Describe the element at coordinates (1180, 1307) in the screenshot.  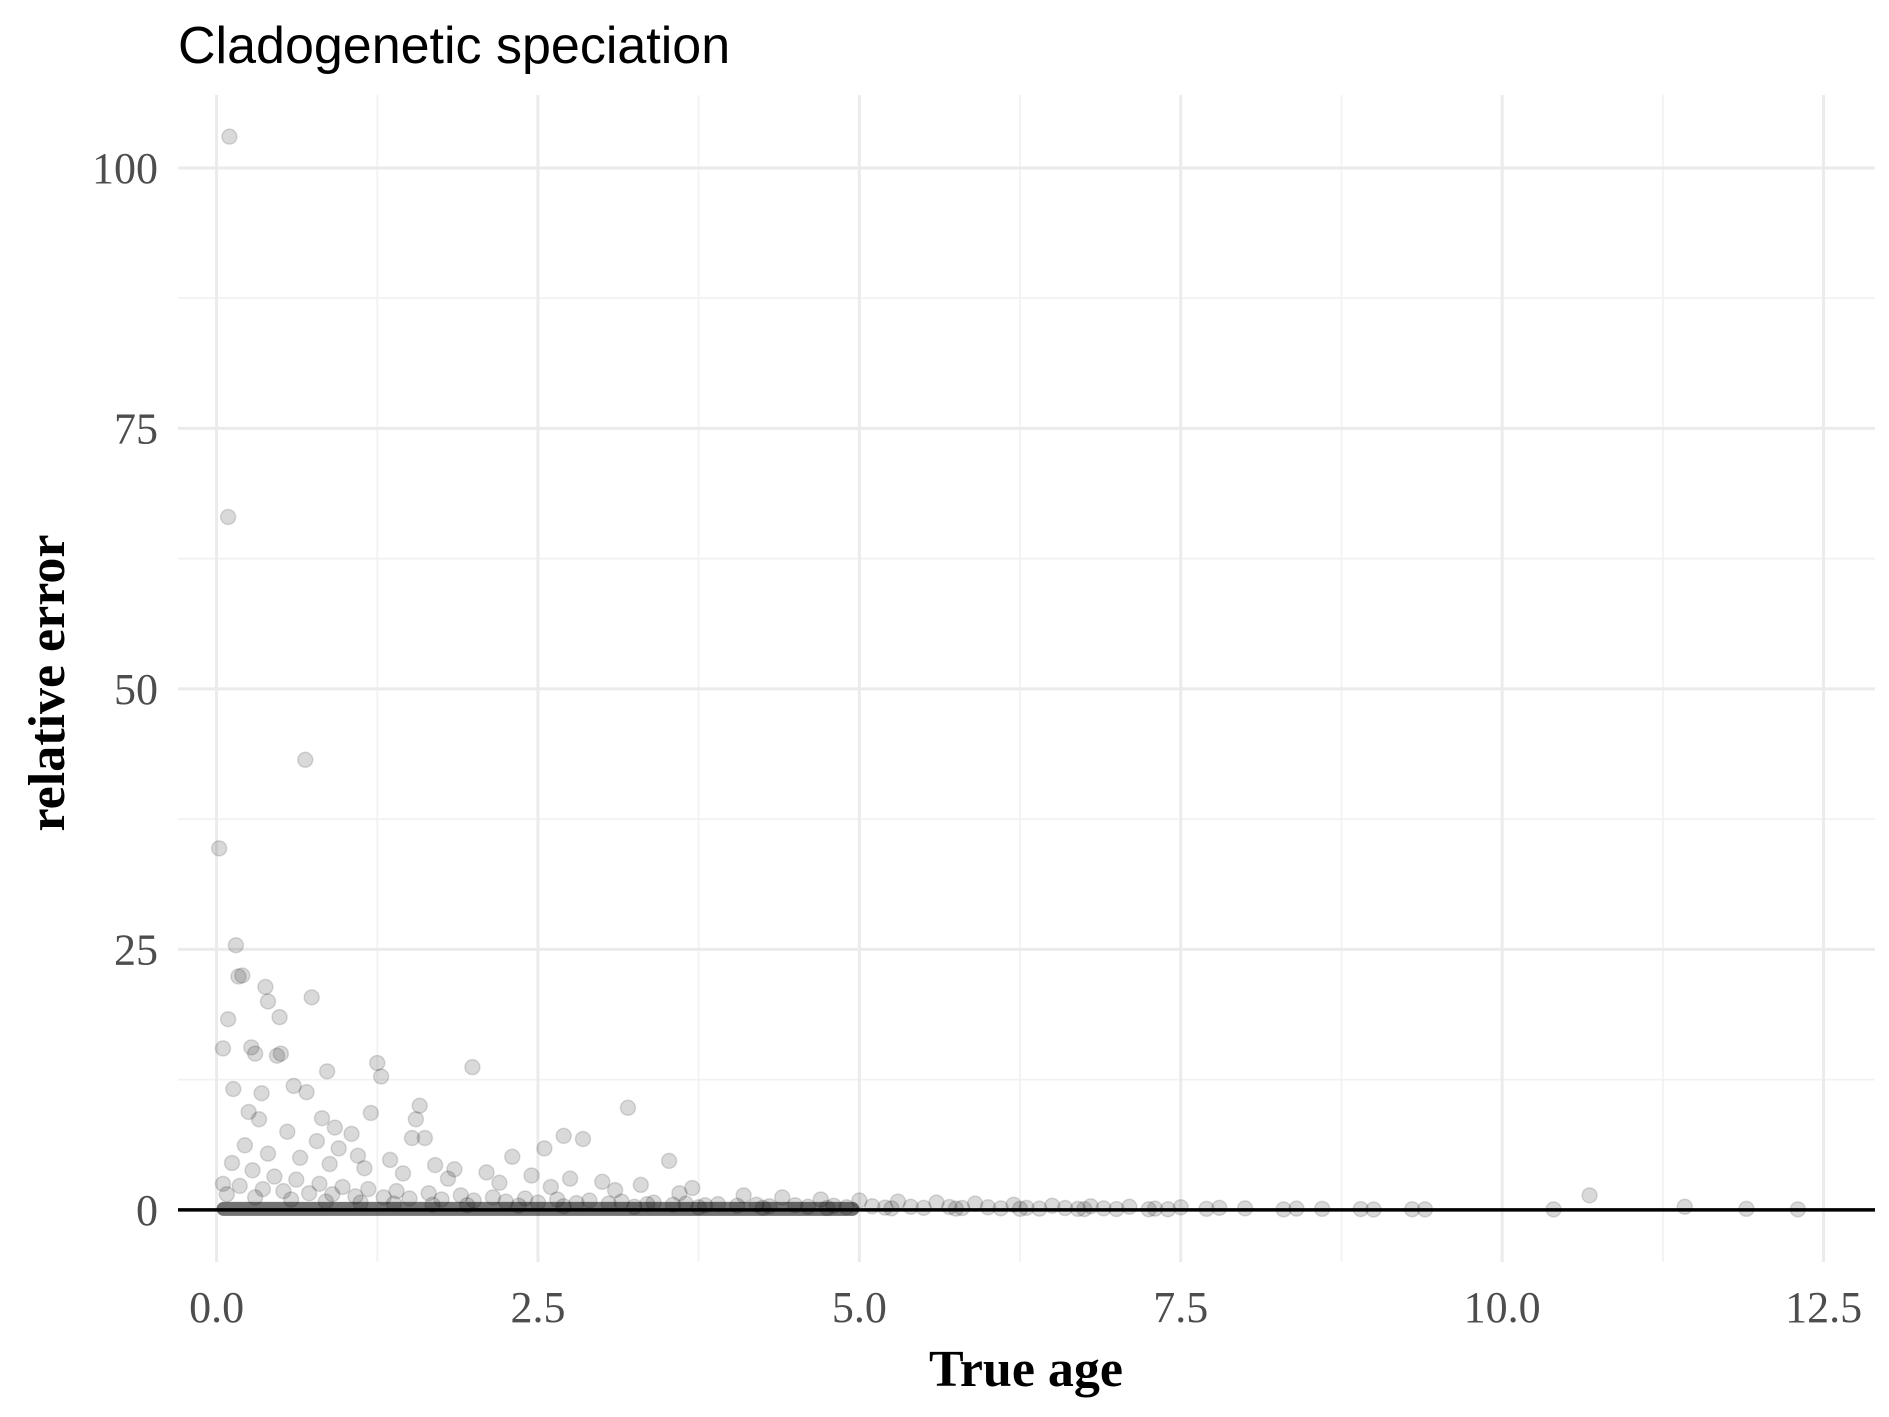
I see `x-tick-label: 7.5` at that location.